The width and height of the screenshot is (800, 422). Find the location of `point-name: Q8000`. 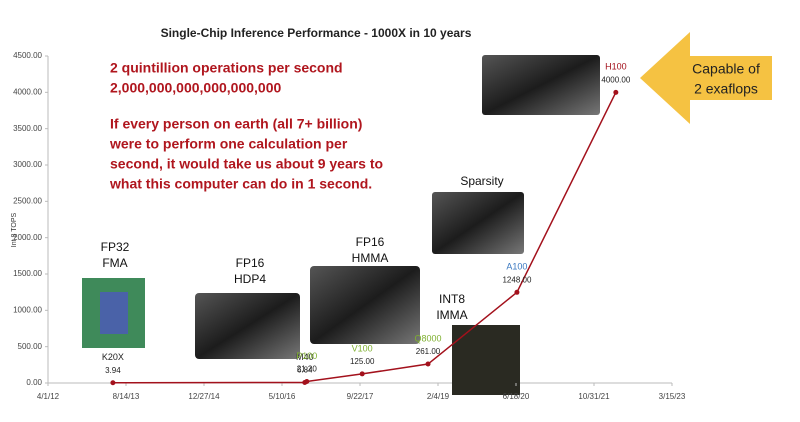

point-name: Q8000 is located at coordinates (428, 338).